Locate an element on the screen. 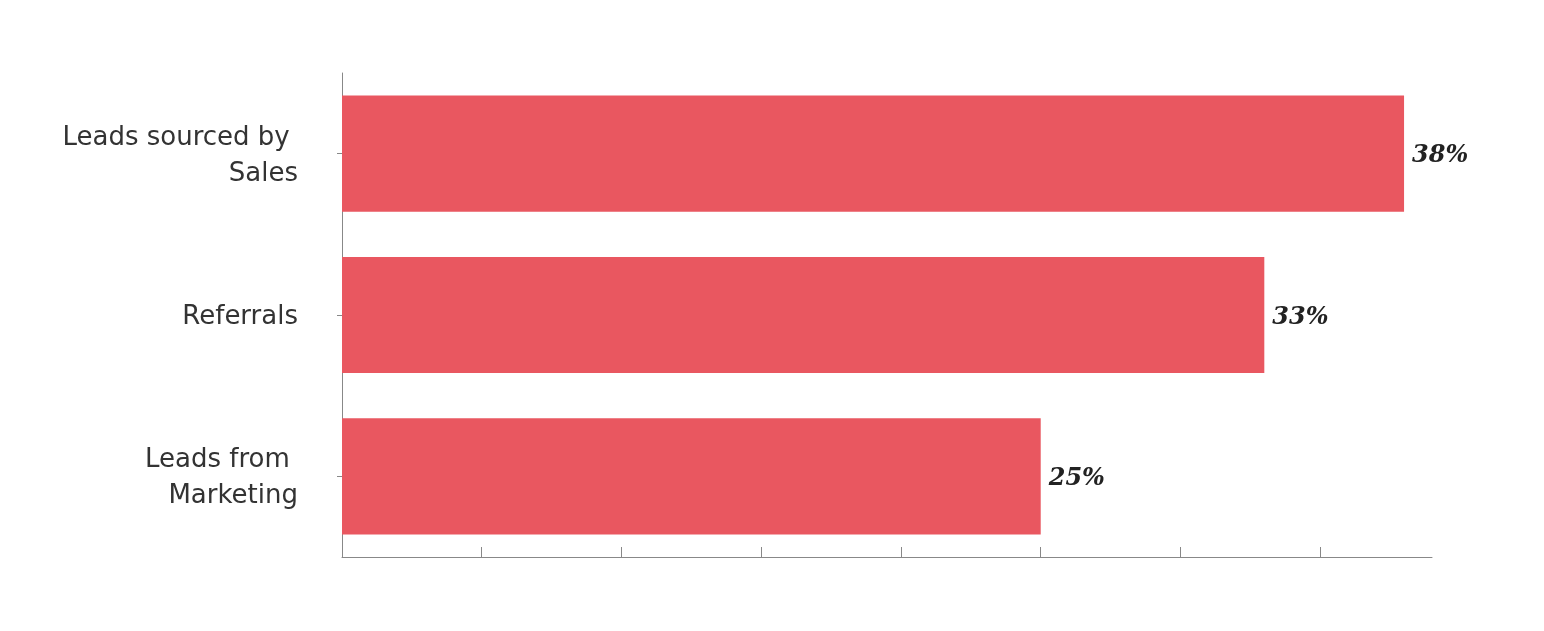  y-tick-label: Leads sourced by Sales is located at coordinates (180, 153).